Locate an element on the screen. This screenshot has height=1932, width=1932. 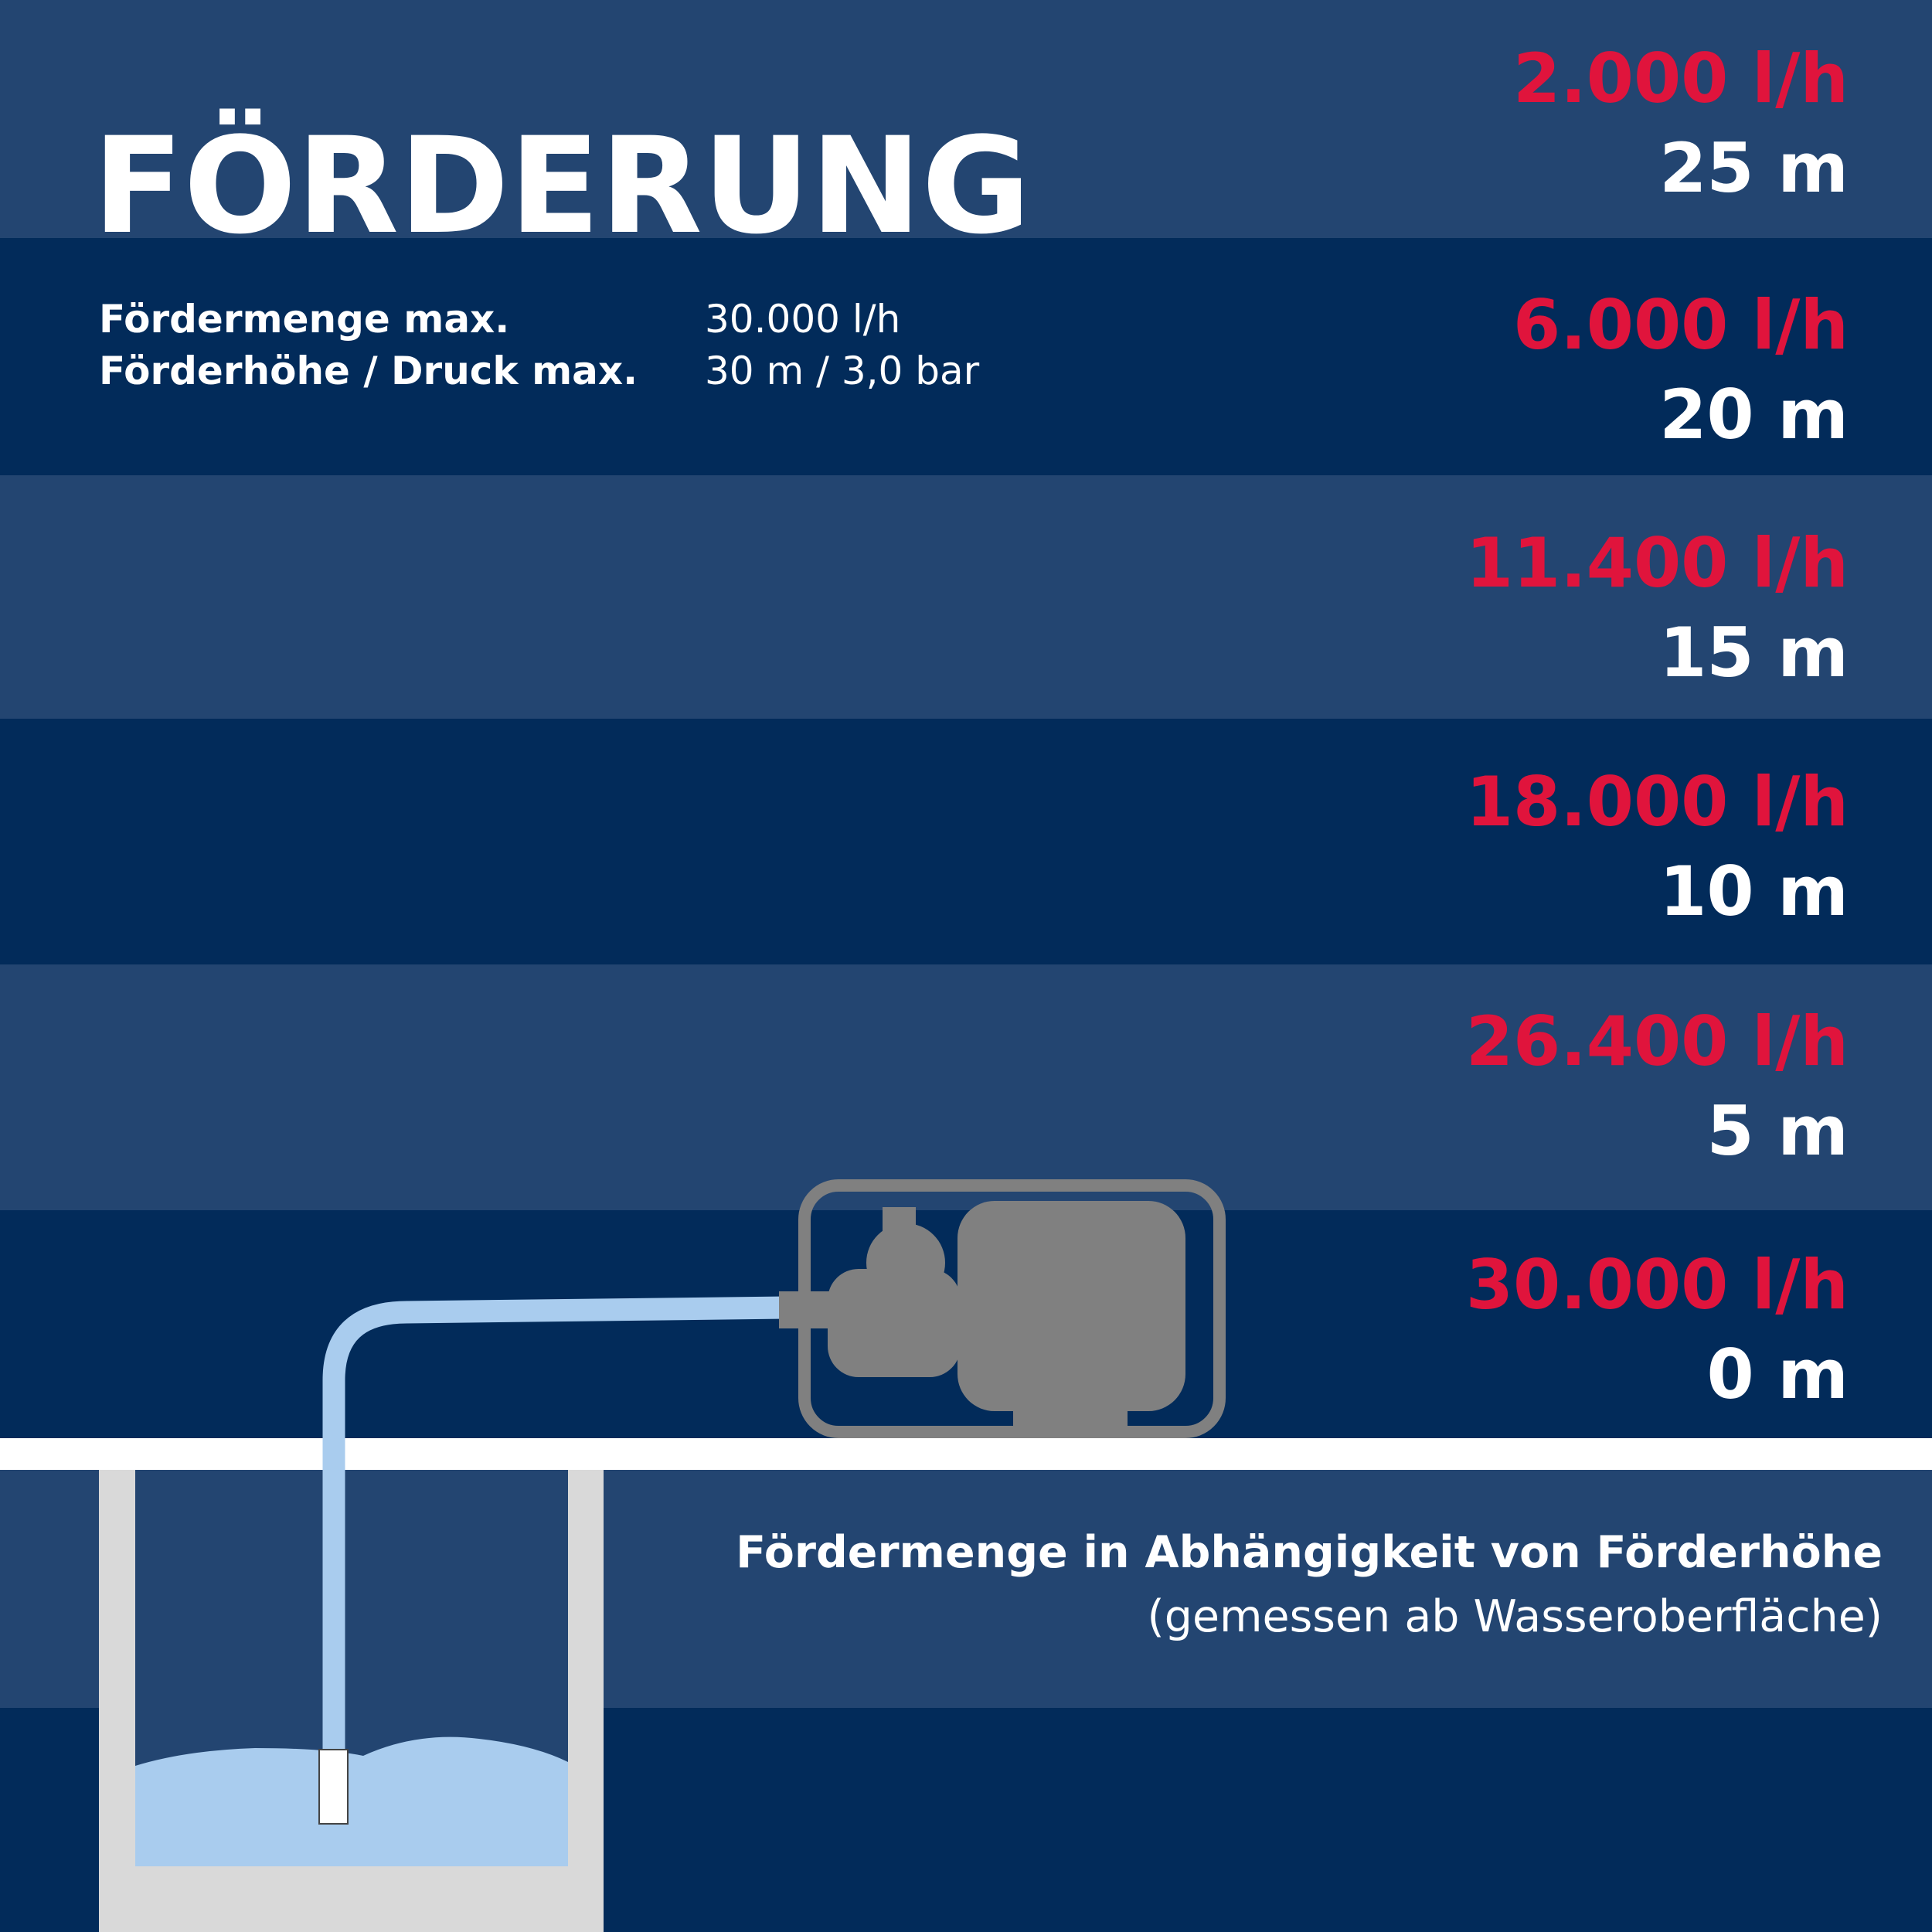
title: FÖRDERUNG is located at coordinates (562, 186).